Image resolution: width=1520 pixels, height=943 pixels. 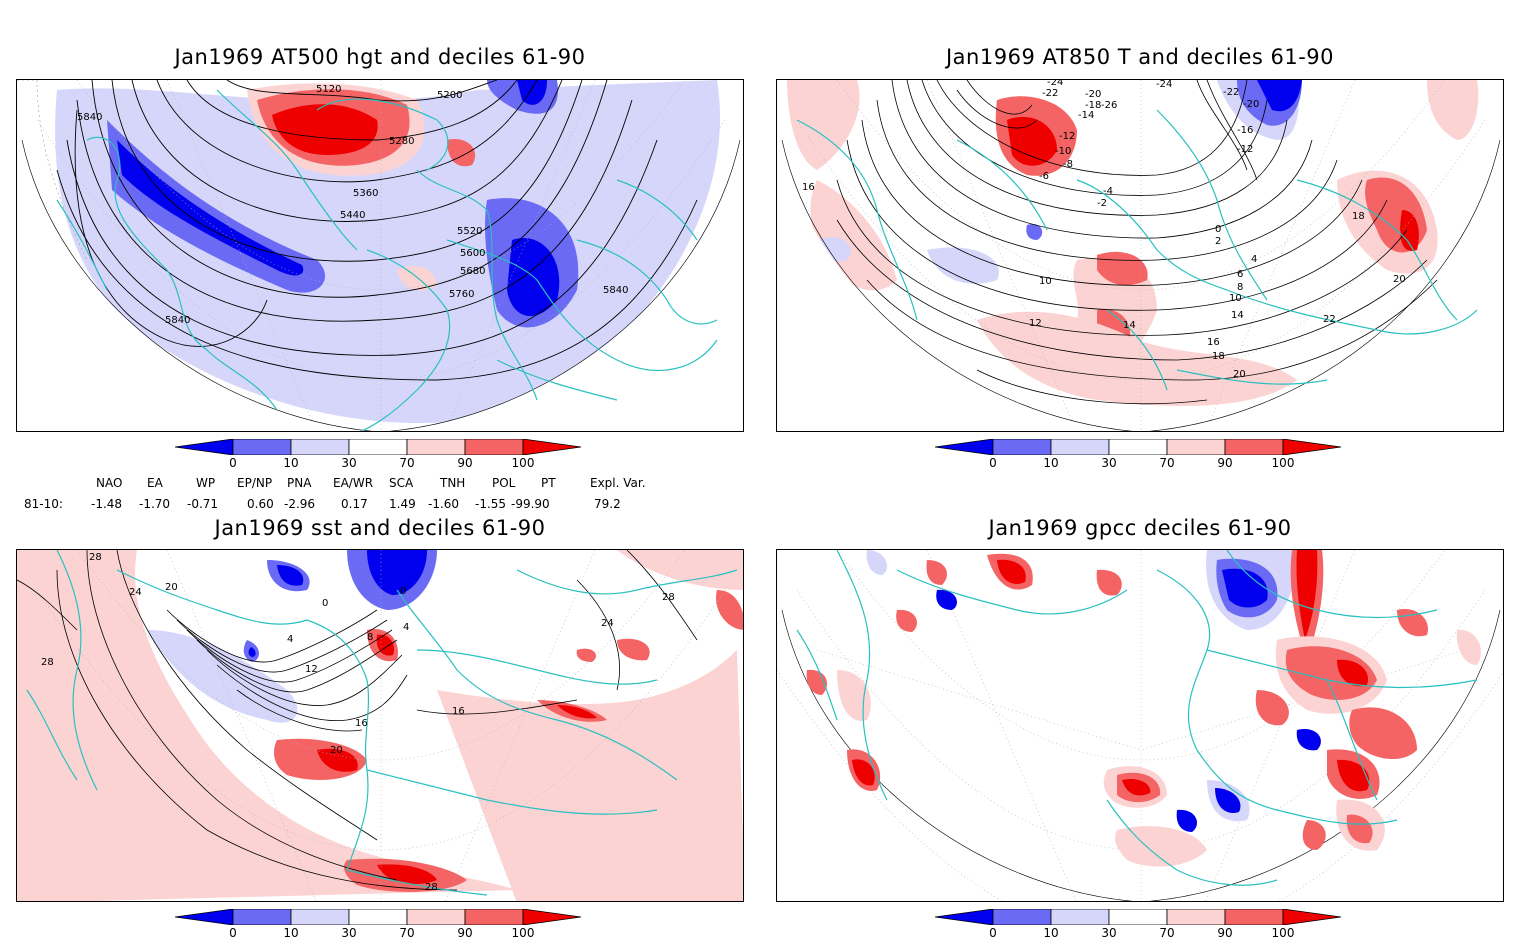 What do you see at coordinates (1140, 57) in the screenshot?
I see `panel-2-title: Jan1969 AT850 T and deciles 61-90` at bounding box center [1140, 57].